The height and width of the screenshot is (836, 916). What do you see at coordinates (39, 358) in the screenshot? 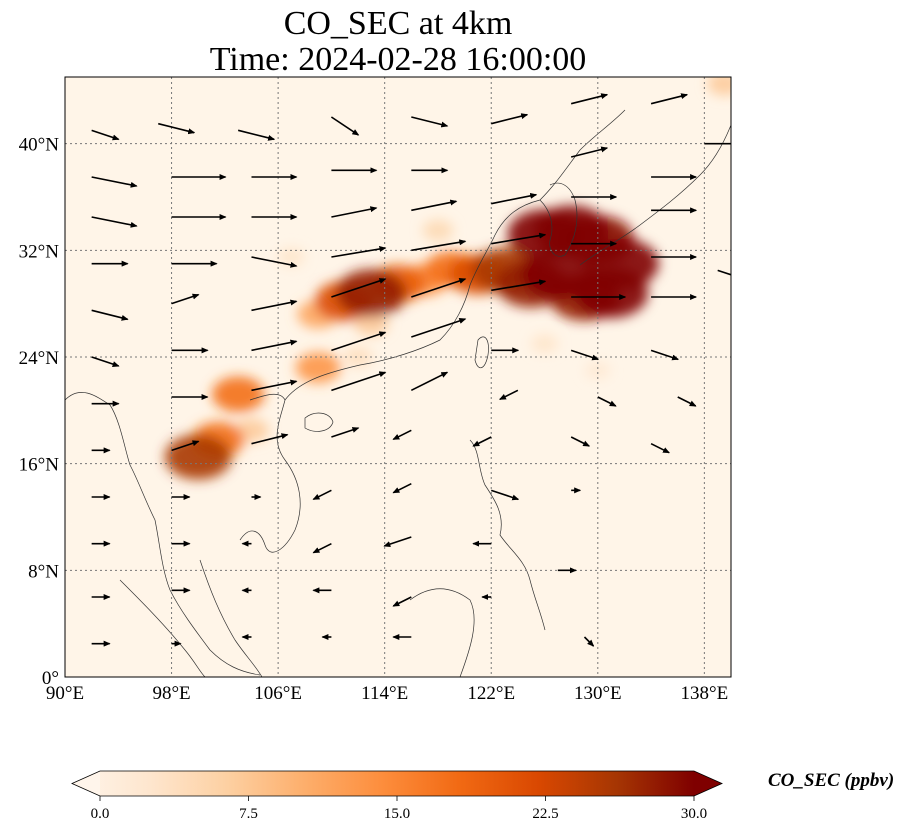
I see `latitude-tick-label: 24°N` at bounding box center [39, 358].